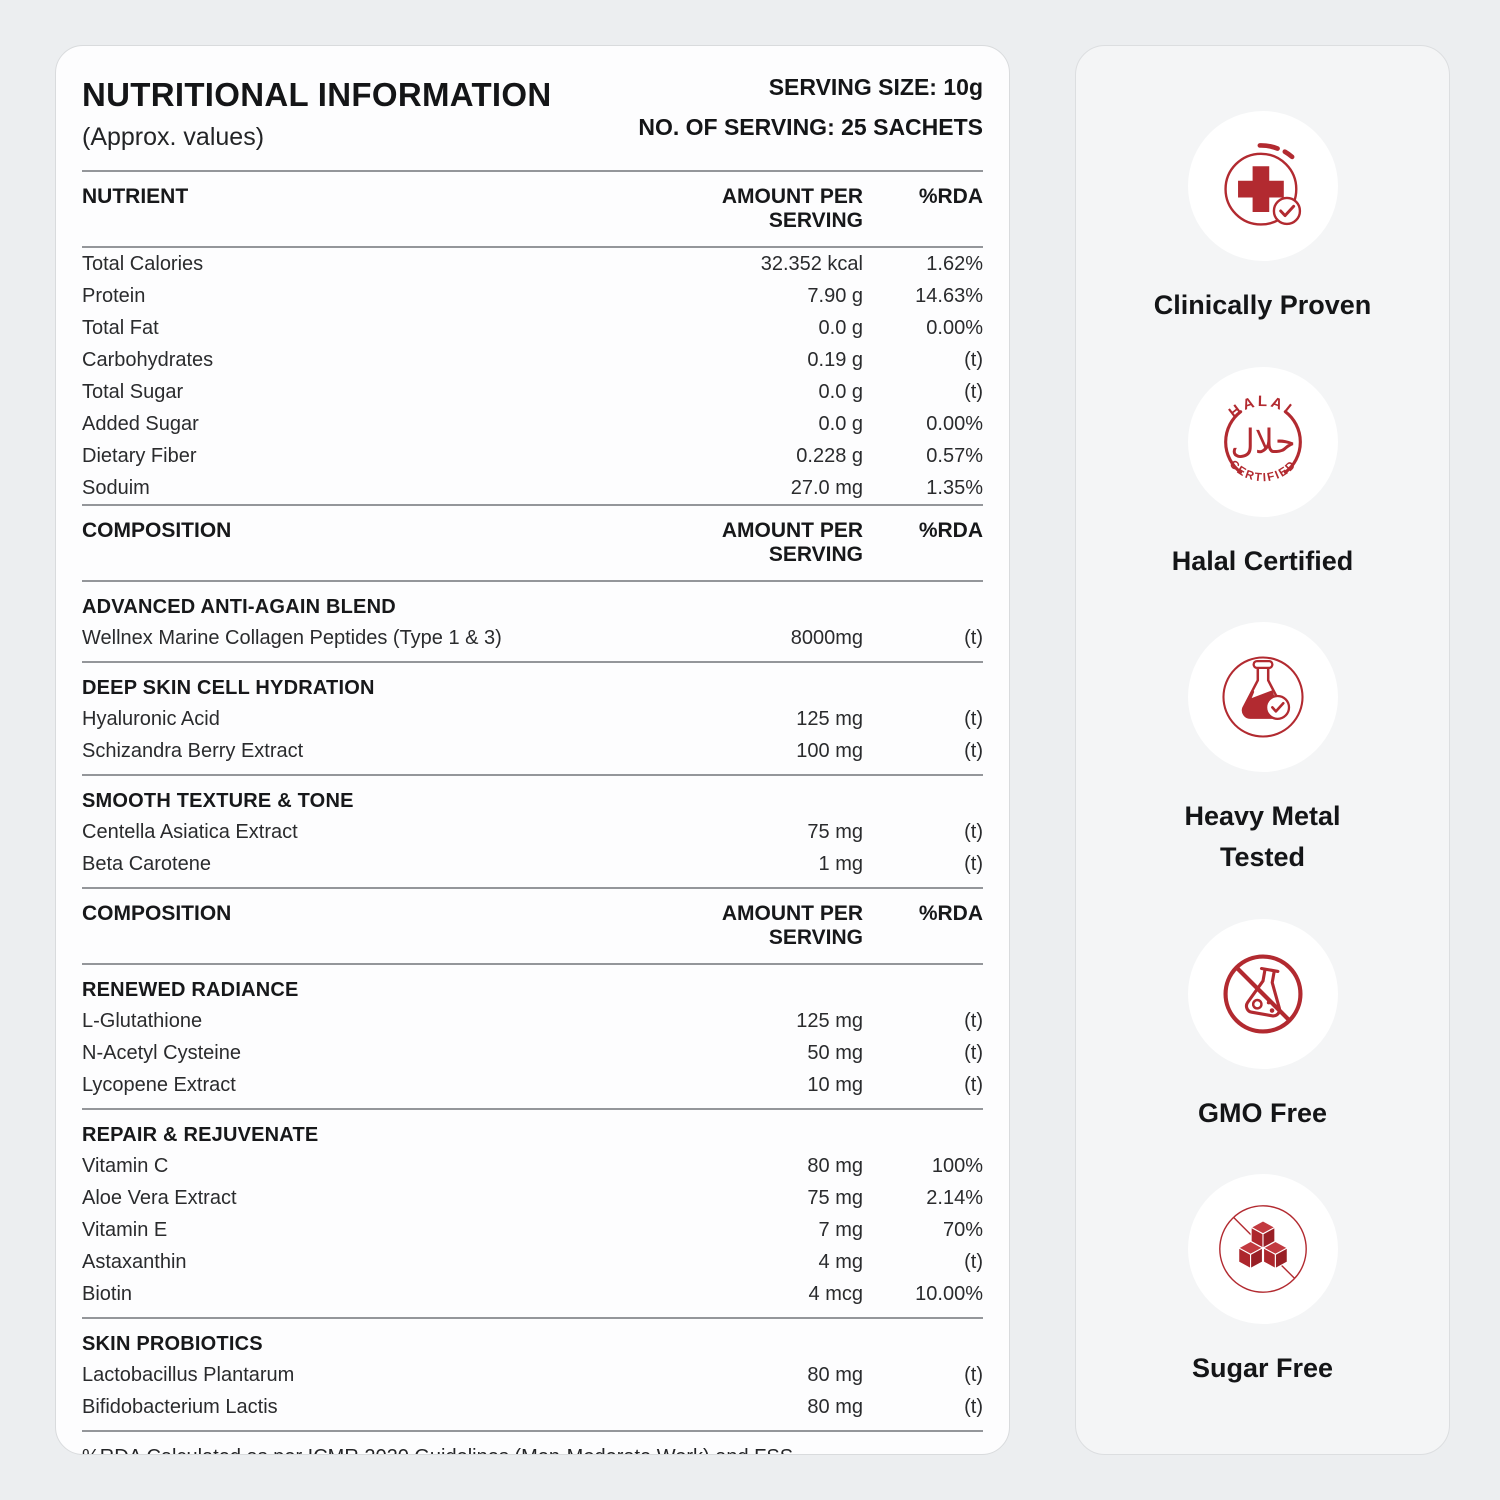 The image size is (1500, 1500). What do you see at coordinates (317, 94) in the screenshot?
I see `page-title: NUTRITIONAL INFORMATION` at bounding box center [317, 94].